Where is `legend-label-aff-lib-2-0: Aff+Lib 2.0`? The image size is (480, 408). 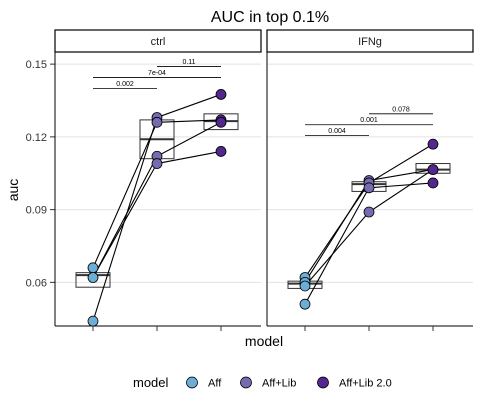
legend-label-aff-lib-2-0: Aff+Lib 2.0 is located at coordinates (365, 384).